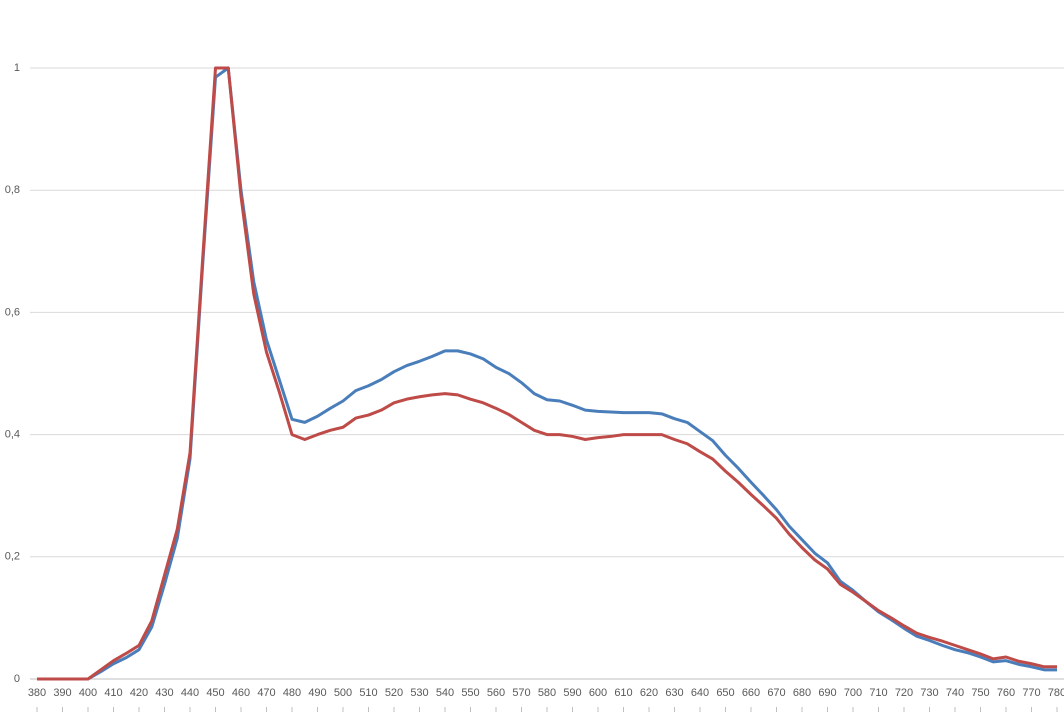 This screenshot has height=712, width=1064. I want to click on x-tick-label: 760, so click(1006, 693).